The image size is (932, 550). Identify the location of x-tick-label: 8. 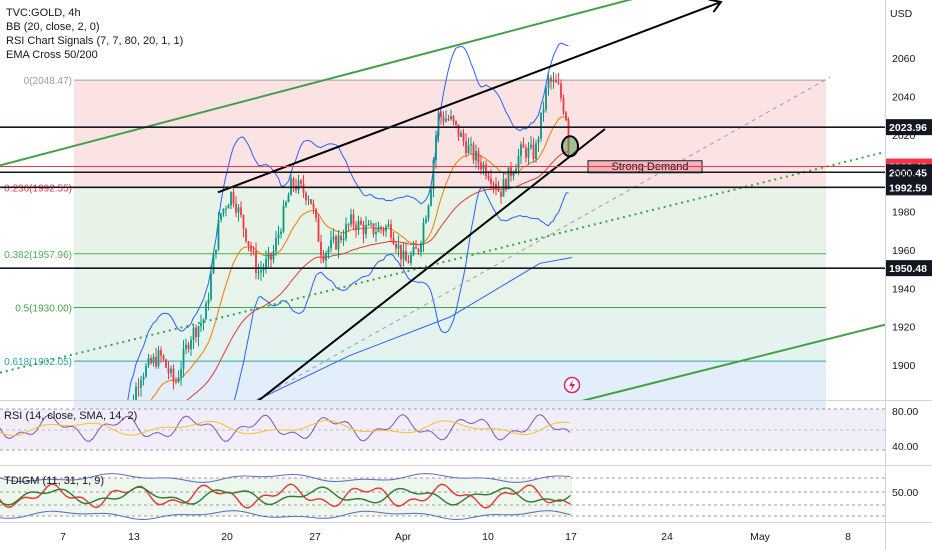
(848, 537).